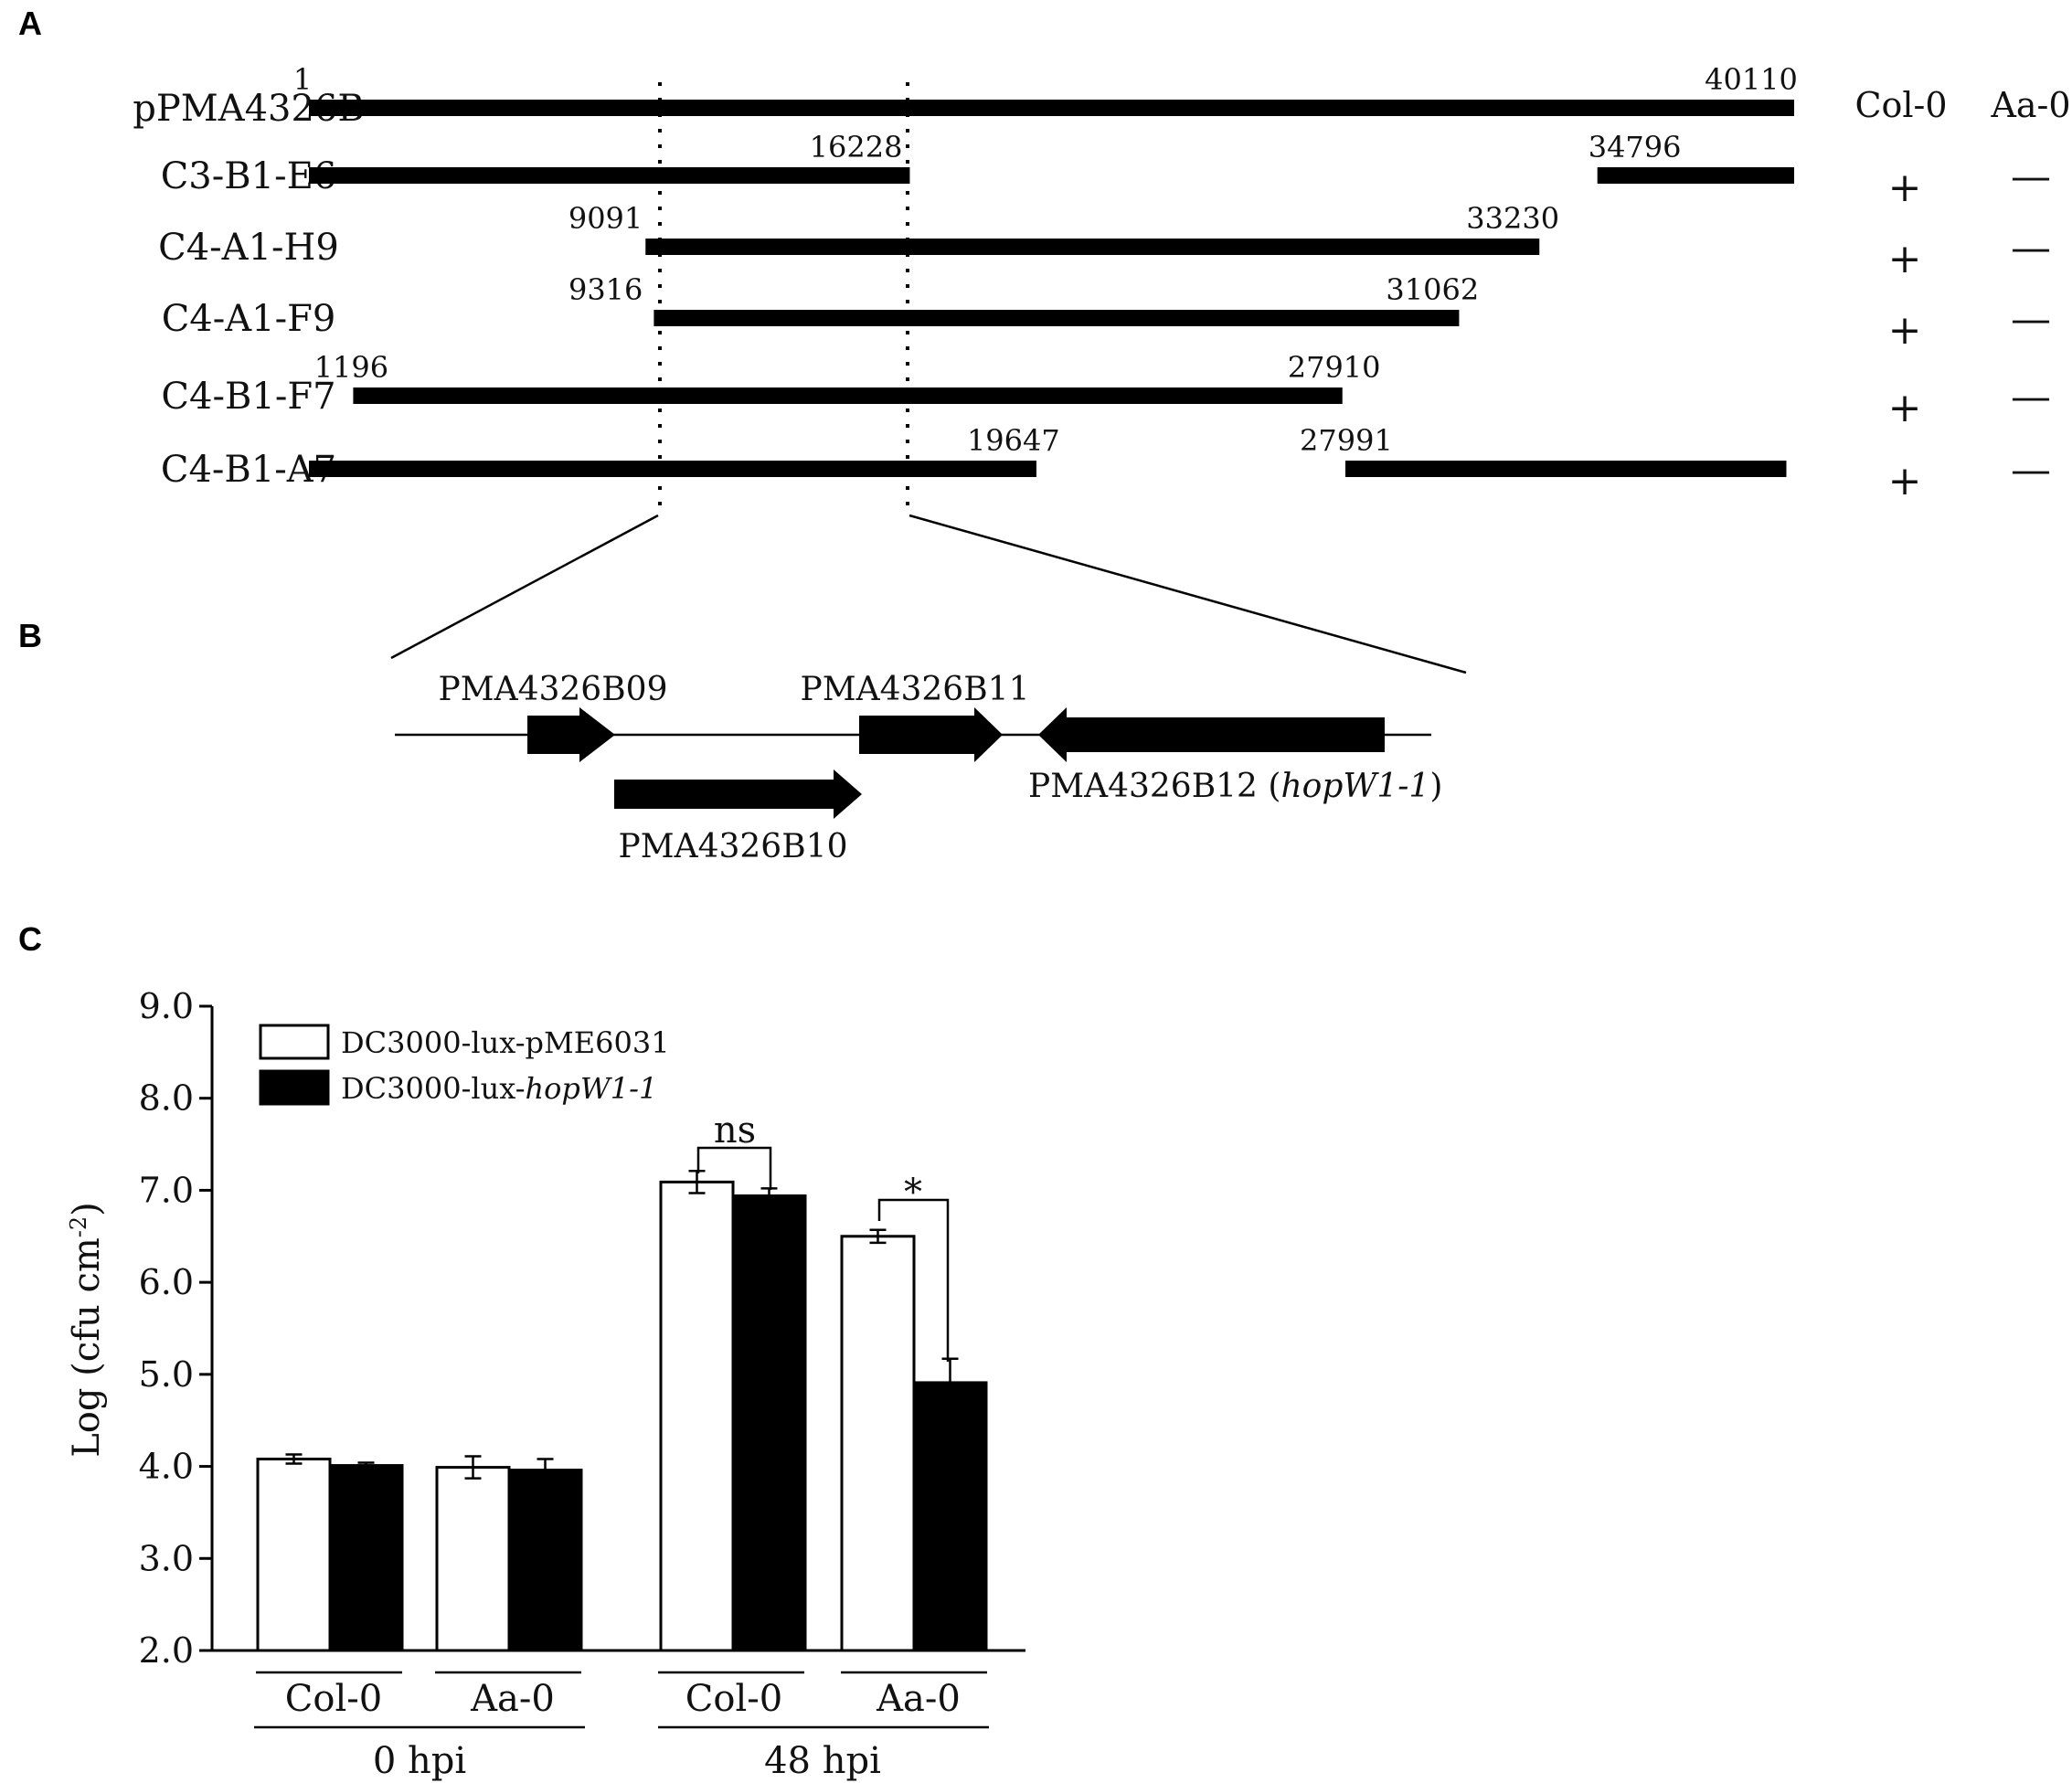 This screenshot has height=1783, width=2072. Describe the element at coordinates (1334, 368) in the screenshot. I see `coordinate-label: 27910` at that location.